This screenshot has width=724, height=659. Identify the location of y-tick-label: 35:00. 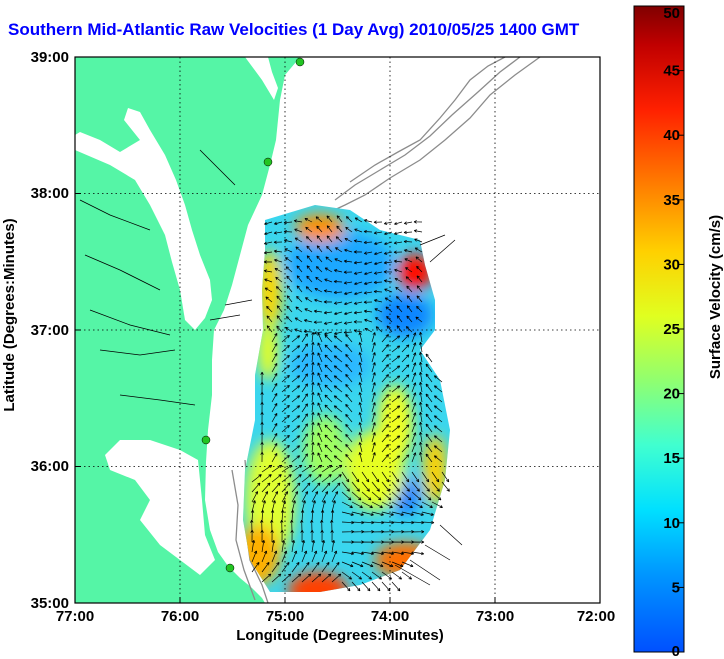
(50, 603).